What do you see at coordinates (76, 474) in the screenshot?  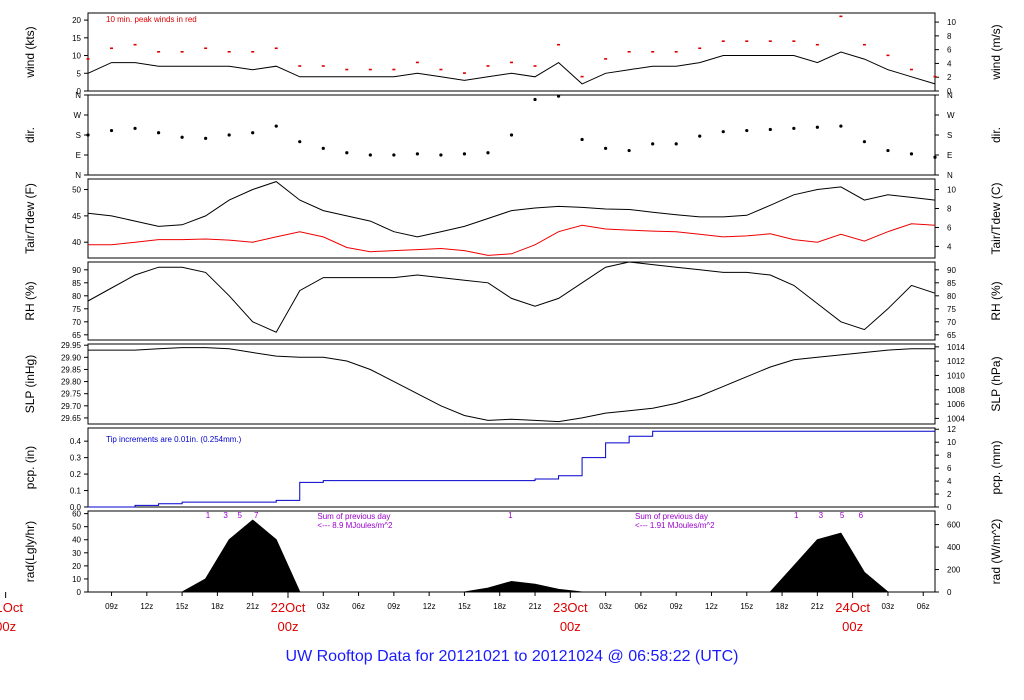 I see `pcp-ytick-label-left: 0.2` at bounding box center [76, 474].